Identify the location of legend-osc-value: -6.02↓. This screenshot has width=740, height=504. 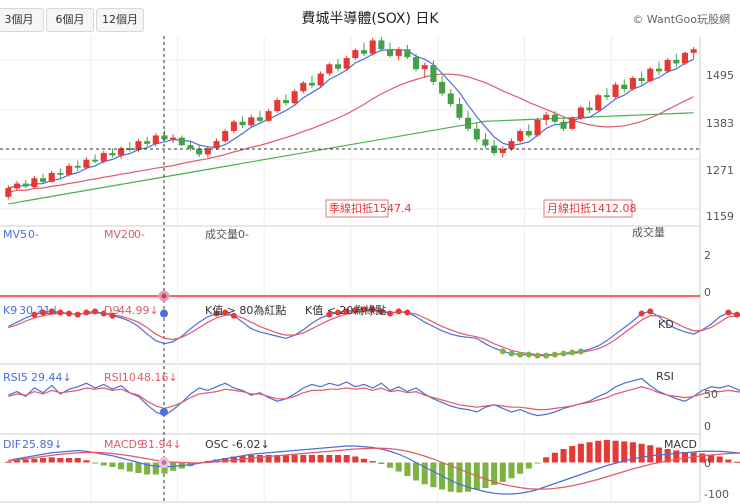
(251, 444).